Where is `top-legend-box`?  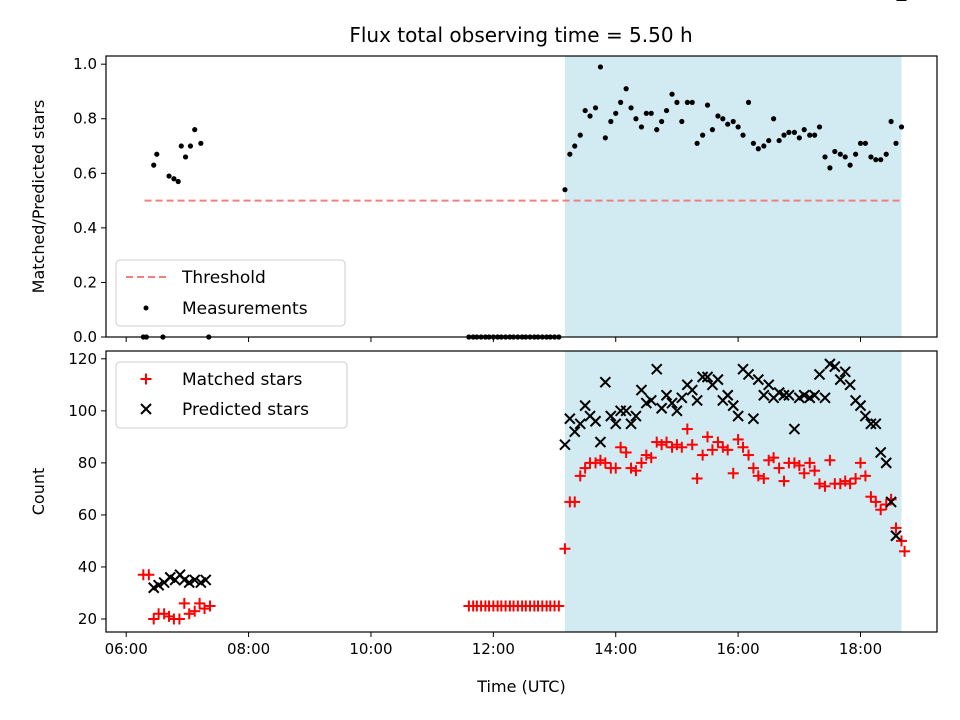 top-legend-box is located at coordinates (230, 293).